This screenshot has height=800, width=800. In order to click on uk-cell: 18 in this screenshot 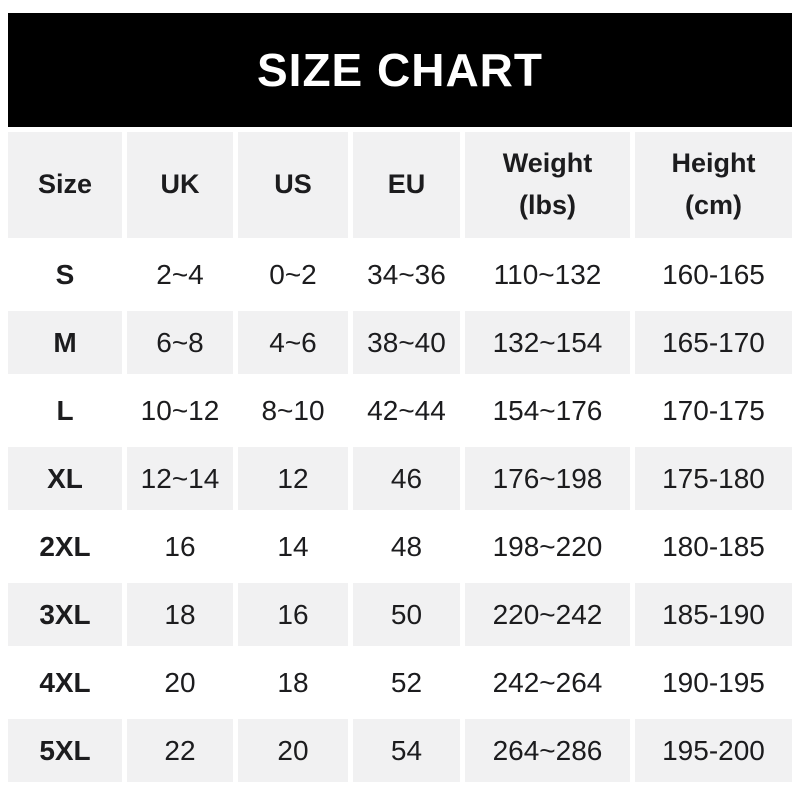, I will do `click(180, 614)`.